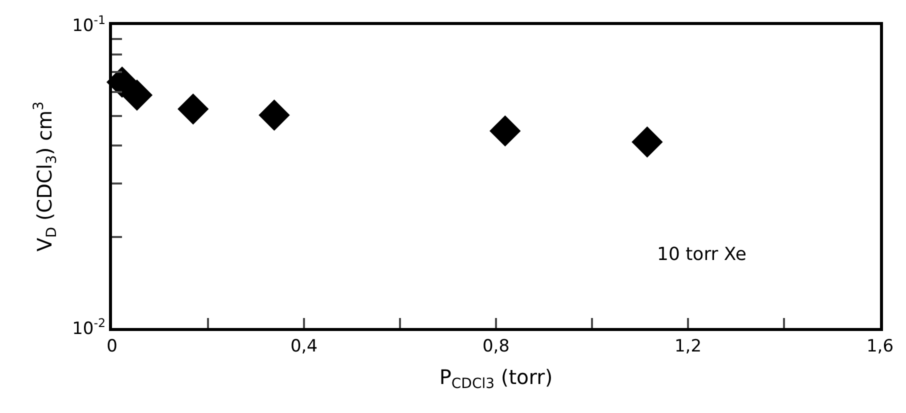 The width and height of the screenshot is (906, 413). What do you see at coordinates (496, 378) in the screenshot?
I see `x-axis-title: P$_{CDCl3}$ (torr)` at bounding box center [496, 378].